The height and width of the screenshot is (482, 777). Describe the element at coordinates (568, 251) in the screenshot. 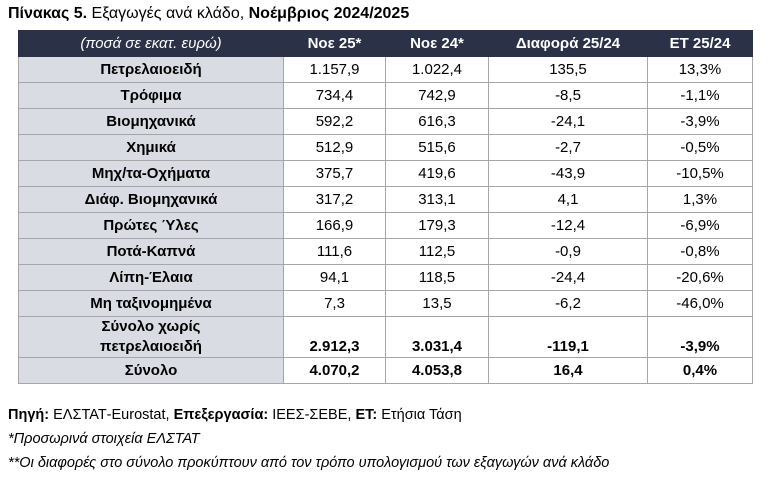

I see `cell: -0,9` at that location.